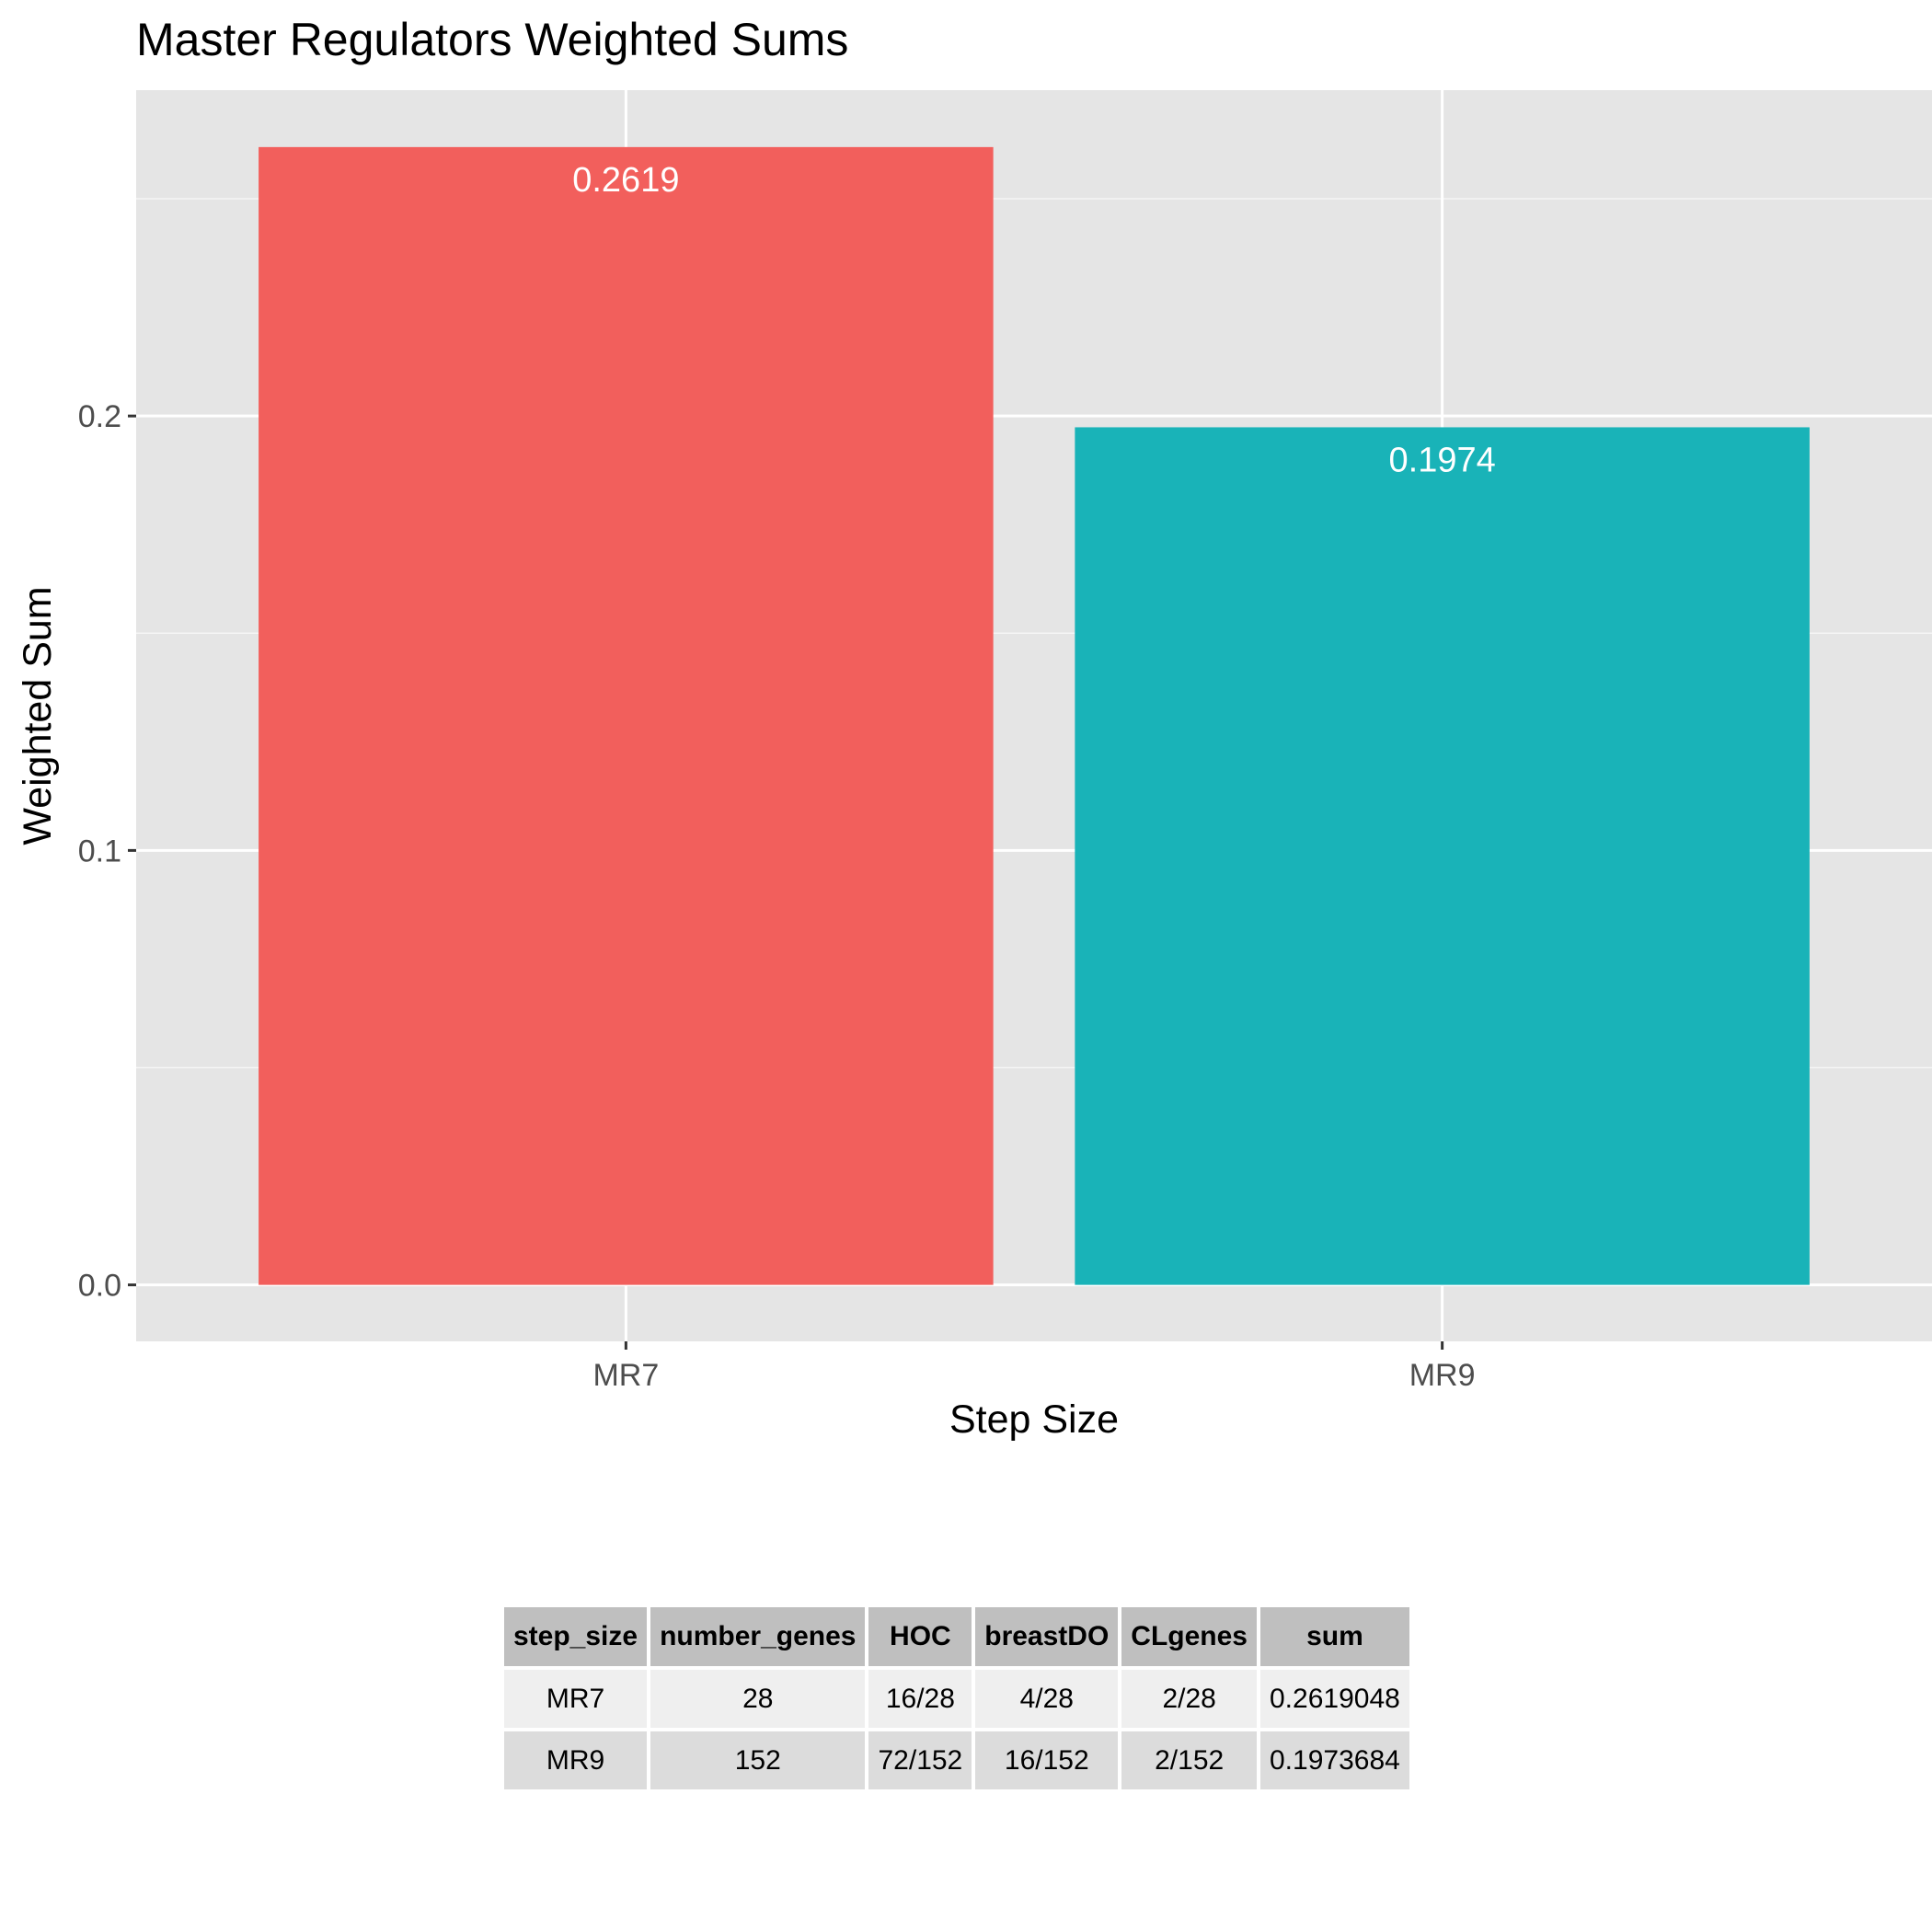  I want to click on table-cell: 4/28, so click(1047, 1699).